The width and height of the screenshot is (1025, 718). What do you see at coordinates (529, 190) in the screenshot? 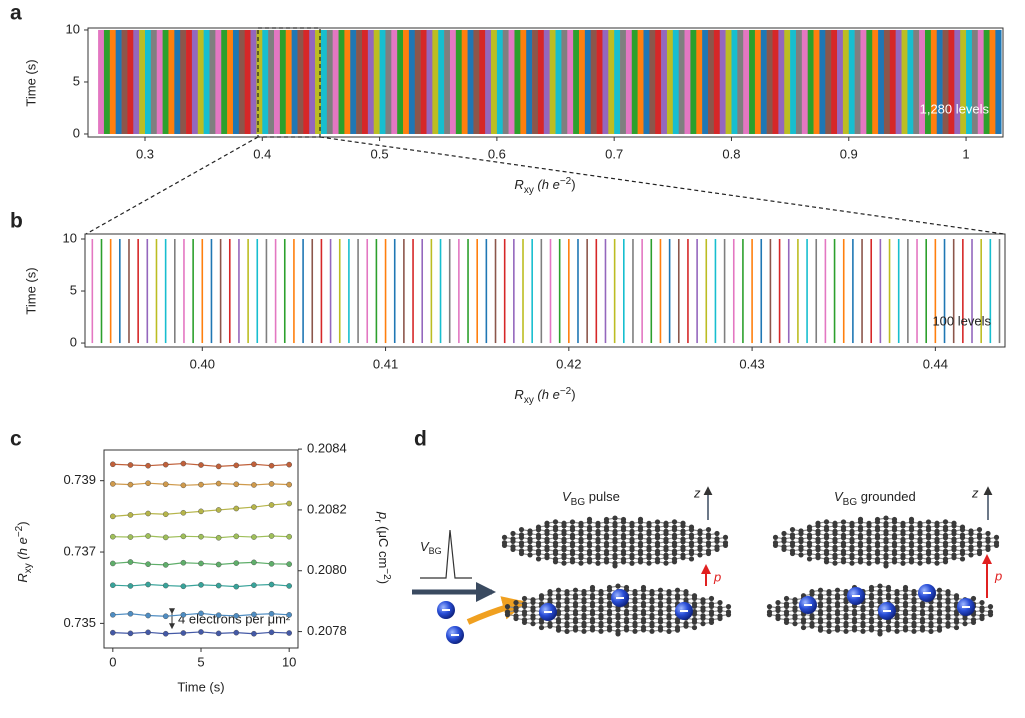
I see `label-part: xy` at bounding box center [529, 190].